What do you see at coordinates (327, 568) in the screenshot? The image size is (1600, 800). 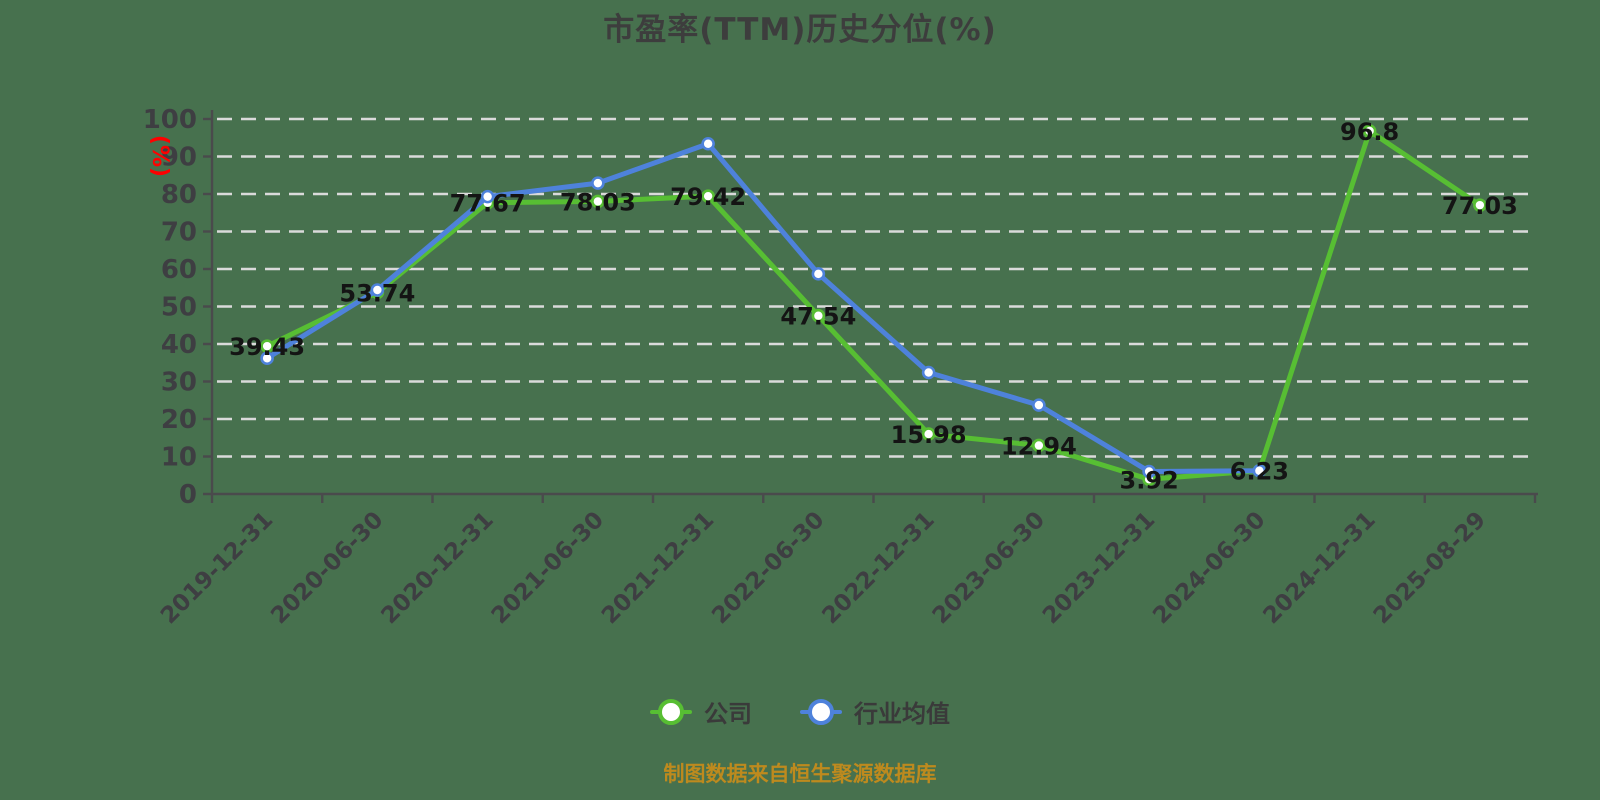 I see `x-tick-label: 2020-06-30` at bounding box center [327, 568].